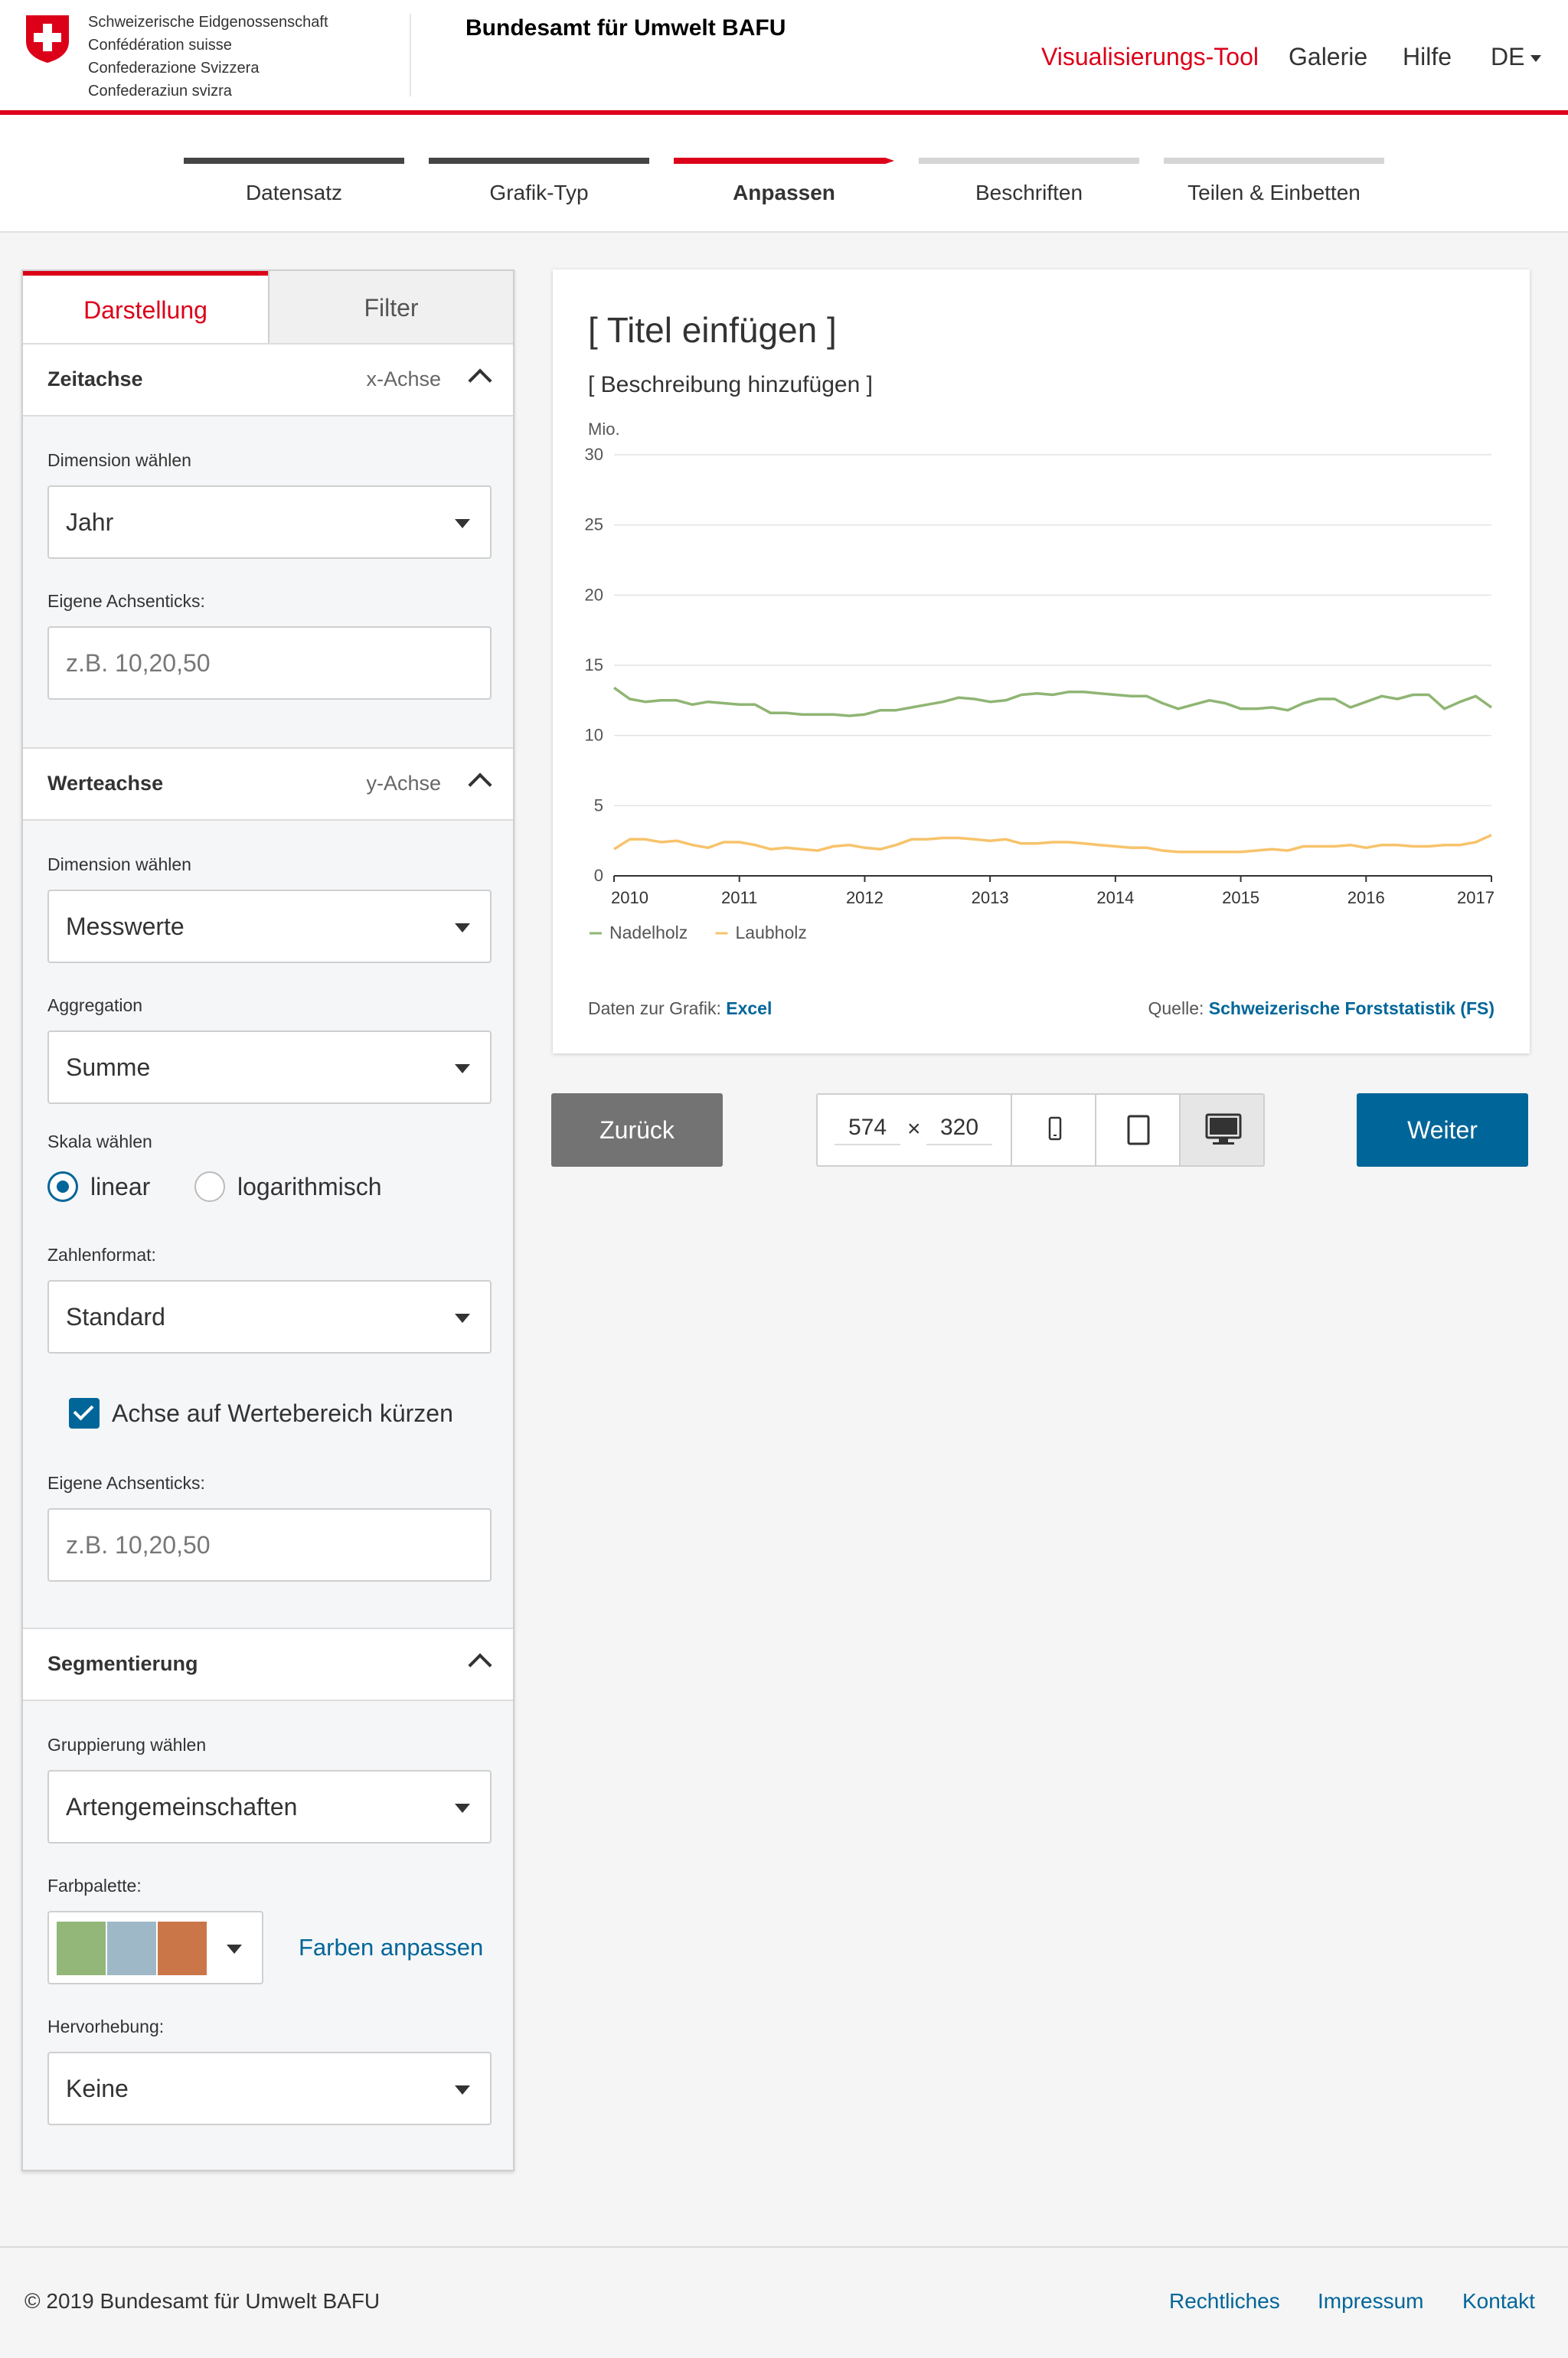 This screenshot has width=1568, height=2358. Describe the element at coordinates (730, 384) in the screenshot. I see `chart-description: [ Beschreibung hinzufügen ]` at that location.